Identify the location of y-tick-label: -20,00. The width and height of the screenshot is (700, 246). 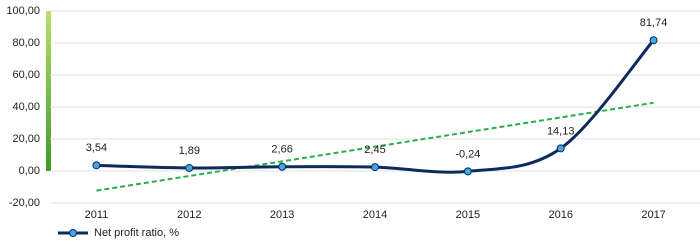
(24, 203).